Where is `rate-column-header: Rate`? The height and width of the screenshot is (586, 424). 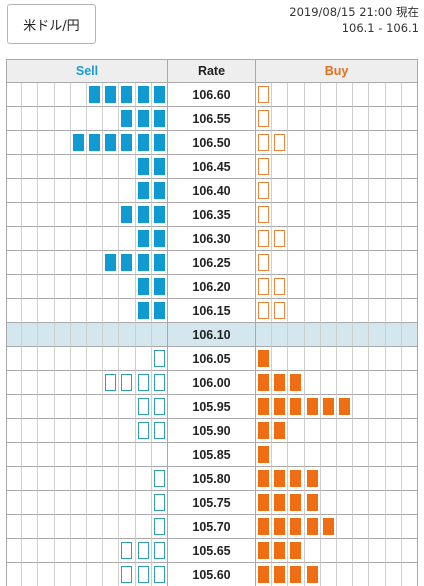
rate-column-header: Rate is located at coordinates (212, 71).